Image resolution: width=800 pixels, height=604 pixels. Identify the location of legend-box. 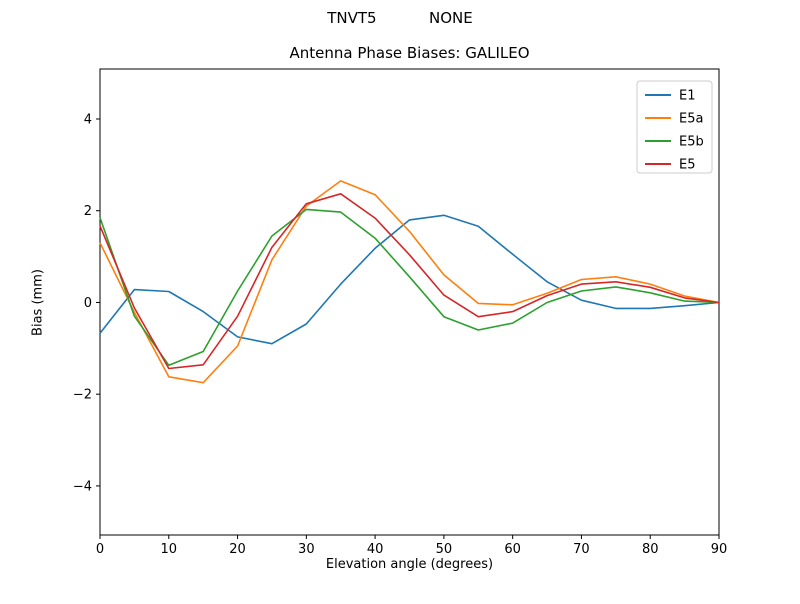
(674, 127).